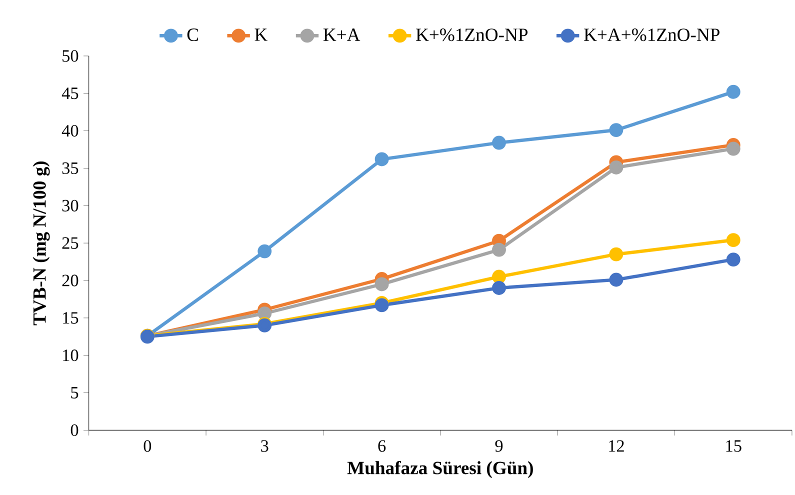 The width and height of the screenshot is (795, 495). I want to click on y-tick-label: 0, so click(74, 430).